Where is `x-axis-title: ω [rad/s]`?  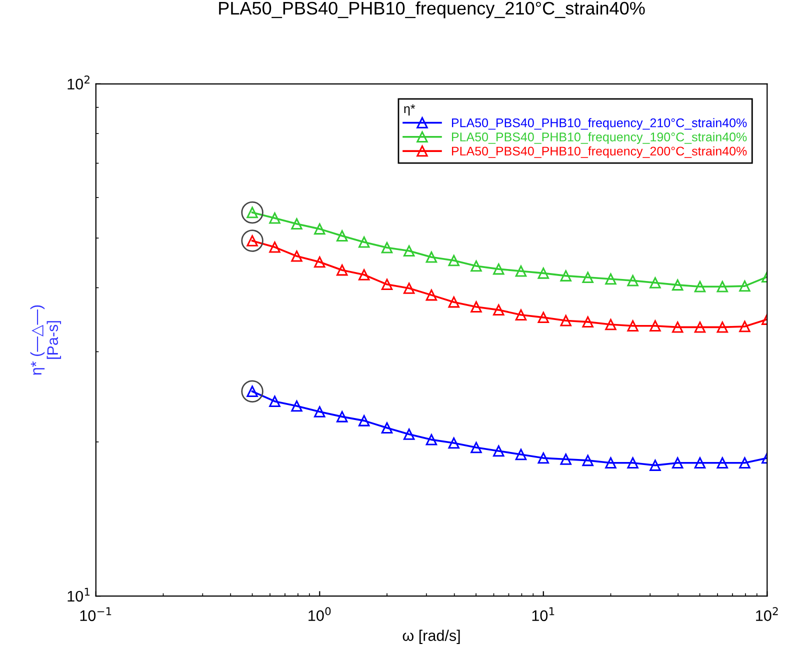 x-axis-title: ω [rad/s] is located at coordinates (431, 637).